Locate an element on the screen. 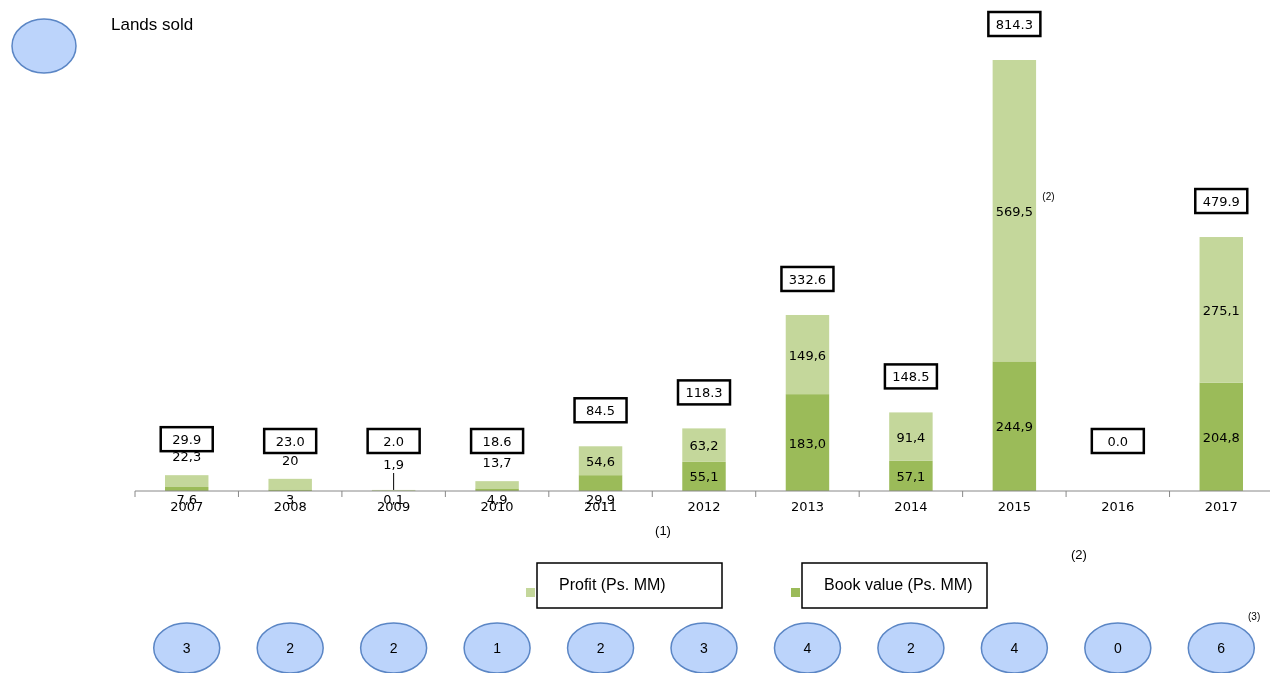 The width and height of the screenshot is (1270, 673). x-tick-label: 2014 is located at coordinates (911, 506).